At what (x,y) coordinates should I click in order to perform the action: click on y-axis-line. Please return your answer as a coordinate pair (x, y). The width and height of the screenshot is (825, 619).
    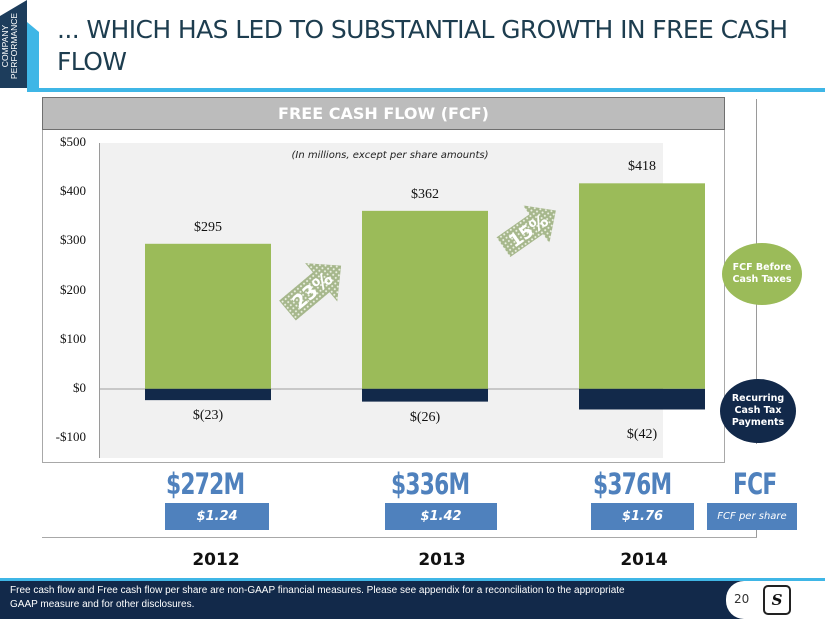
    Looking at the image, I should click on (99, 300).